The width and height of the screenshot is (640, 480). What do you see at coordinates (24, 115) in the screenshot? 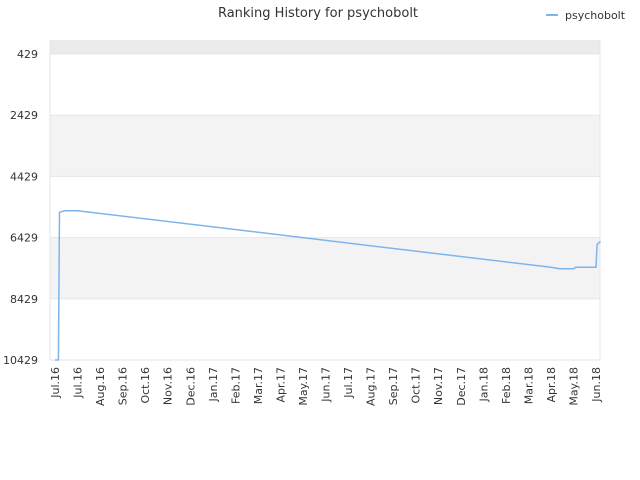
I see `y-tick-label: 2429` at bounding box center [24, 115].